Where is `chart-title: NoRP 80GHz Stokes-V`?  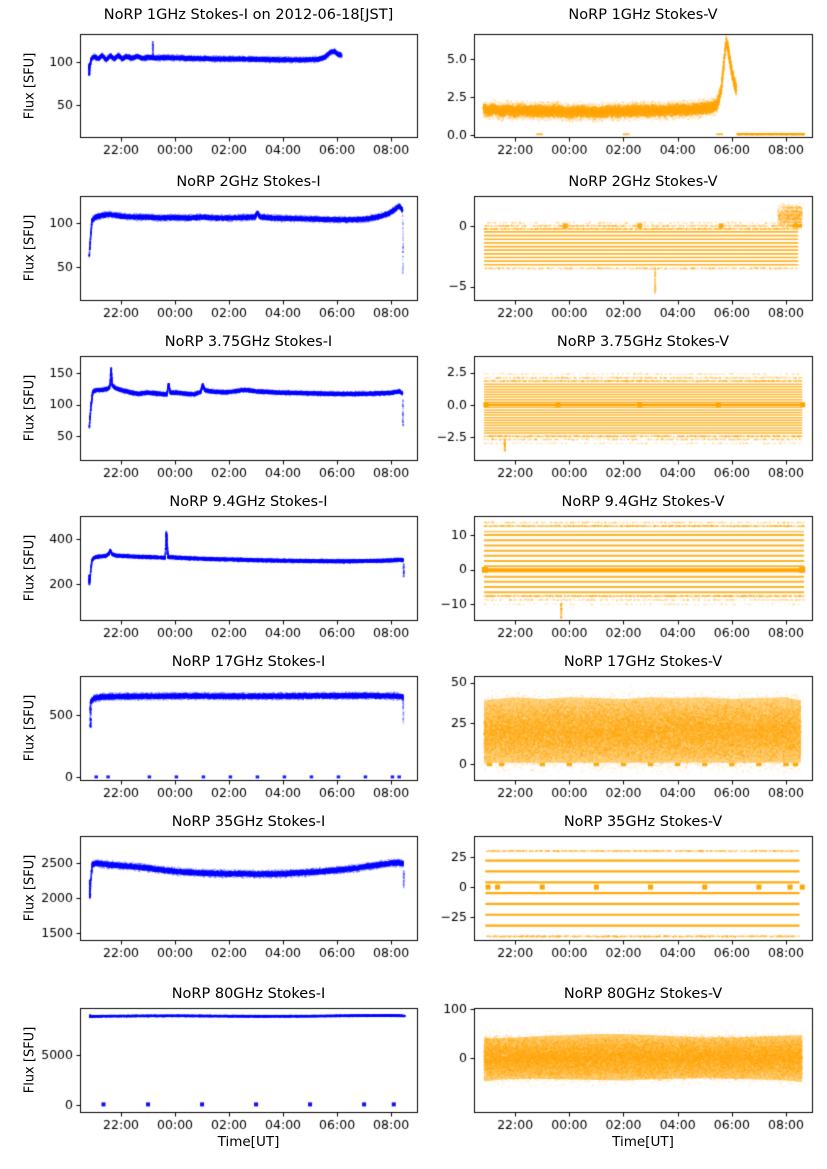
chart-title: NoRP 80GHz Stokes-V is located at coordinates (643, 994).